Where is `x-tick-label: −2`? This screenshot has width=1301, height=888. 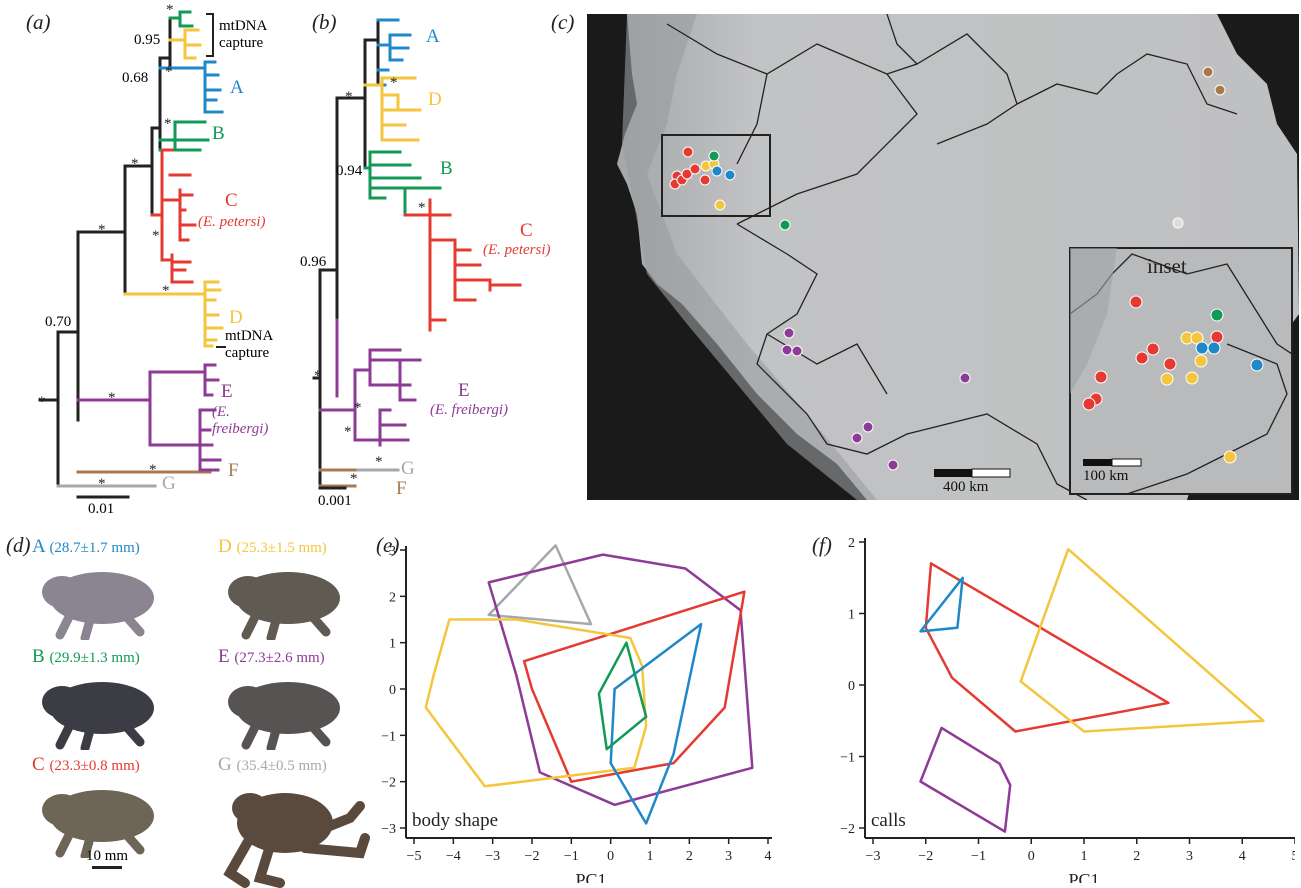 x-tick-label: −2 is located at coordinates (925, 856).